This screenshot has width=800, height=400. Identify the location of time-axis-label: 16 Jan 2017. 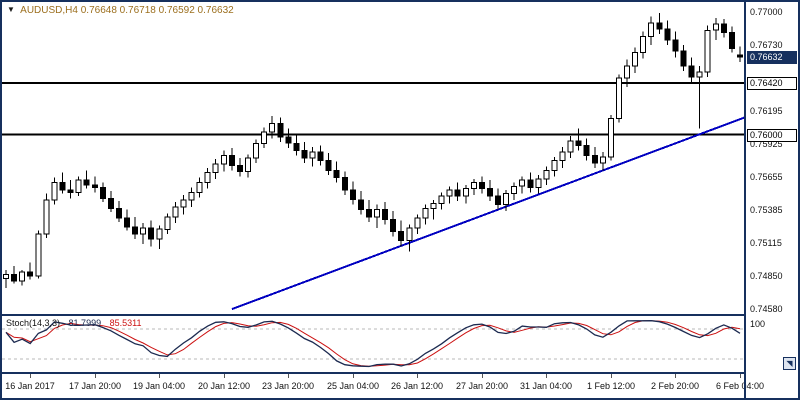
(30, 386).